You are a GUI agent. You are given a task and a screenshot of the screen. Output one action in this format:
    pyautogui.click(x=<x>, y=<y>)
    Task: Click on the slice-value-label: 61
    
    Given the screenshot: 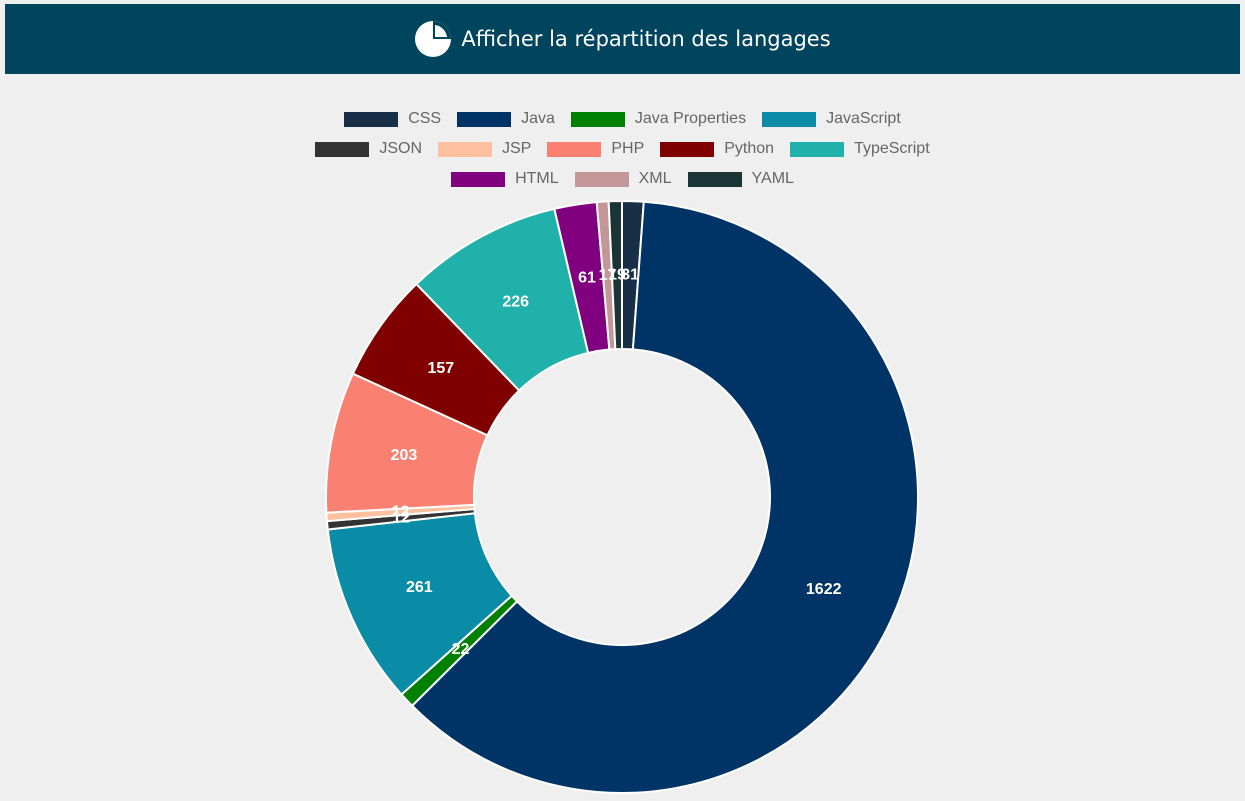 What is the action you would take?
    pyautogui.click(x=587, y=277)
    